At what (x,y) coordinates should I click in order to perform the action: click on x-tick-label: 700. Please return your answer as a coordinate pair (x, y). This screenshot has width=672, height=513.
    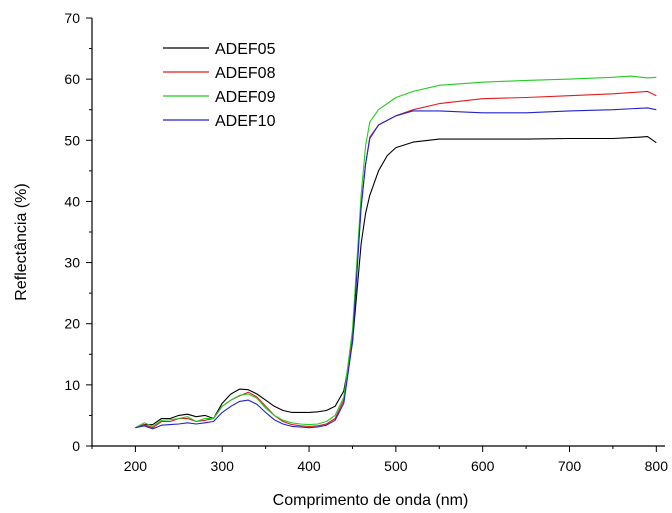
    Looking at the image, I should click on (570, 466).